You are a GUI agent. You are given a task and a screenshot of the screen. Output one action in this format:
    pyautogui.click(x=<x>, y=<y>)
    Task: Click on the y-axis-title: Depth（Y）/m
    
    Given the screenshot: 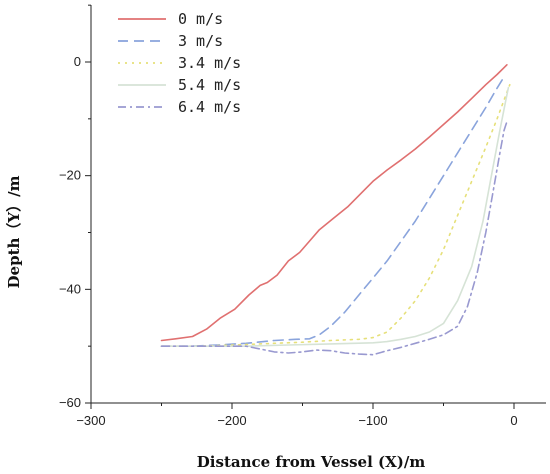 What is the action you would take?
    pyautogui.click(x=14, y=231)
    